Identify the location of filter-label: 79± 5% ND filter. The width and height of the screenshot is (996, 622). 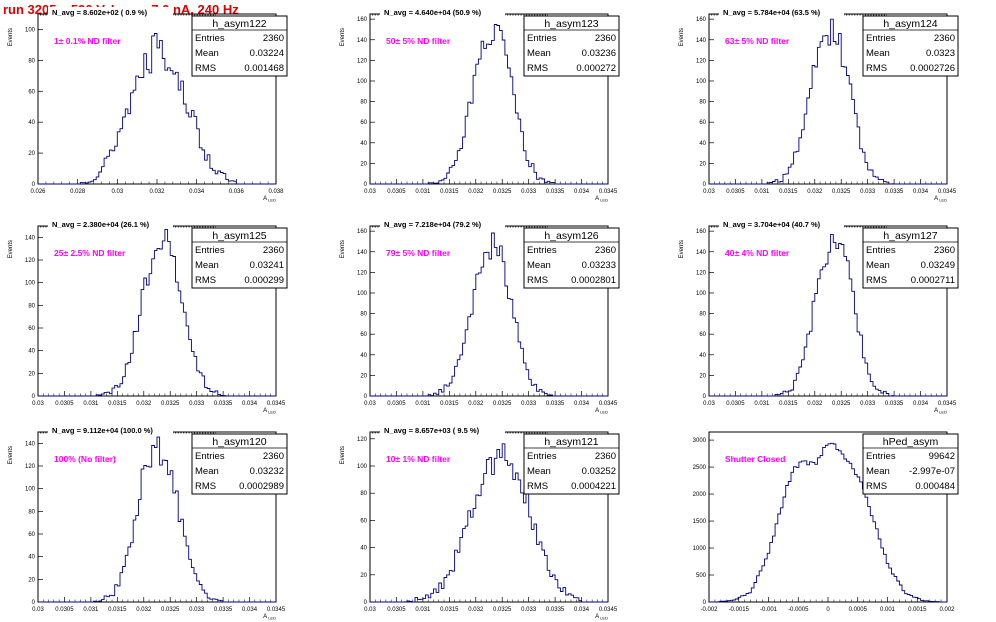
(418, 253).